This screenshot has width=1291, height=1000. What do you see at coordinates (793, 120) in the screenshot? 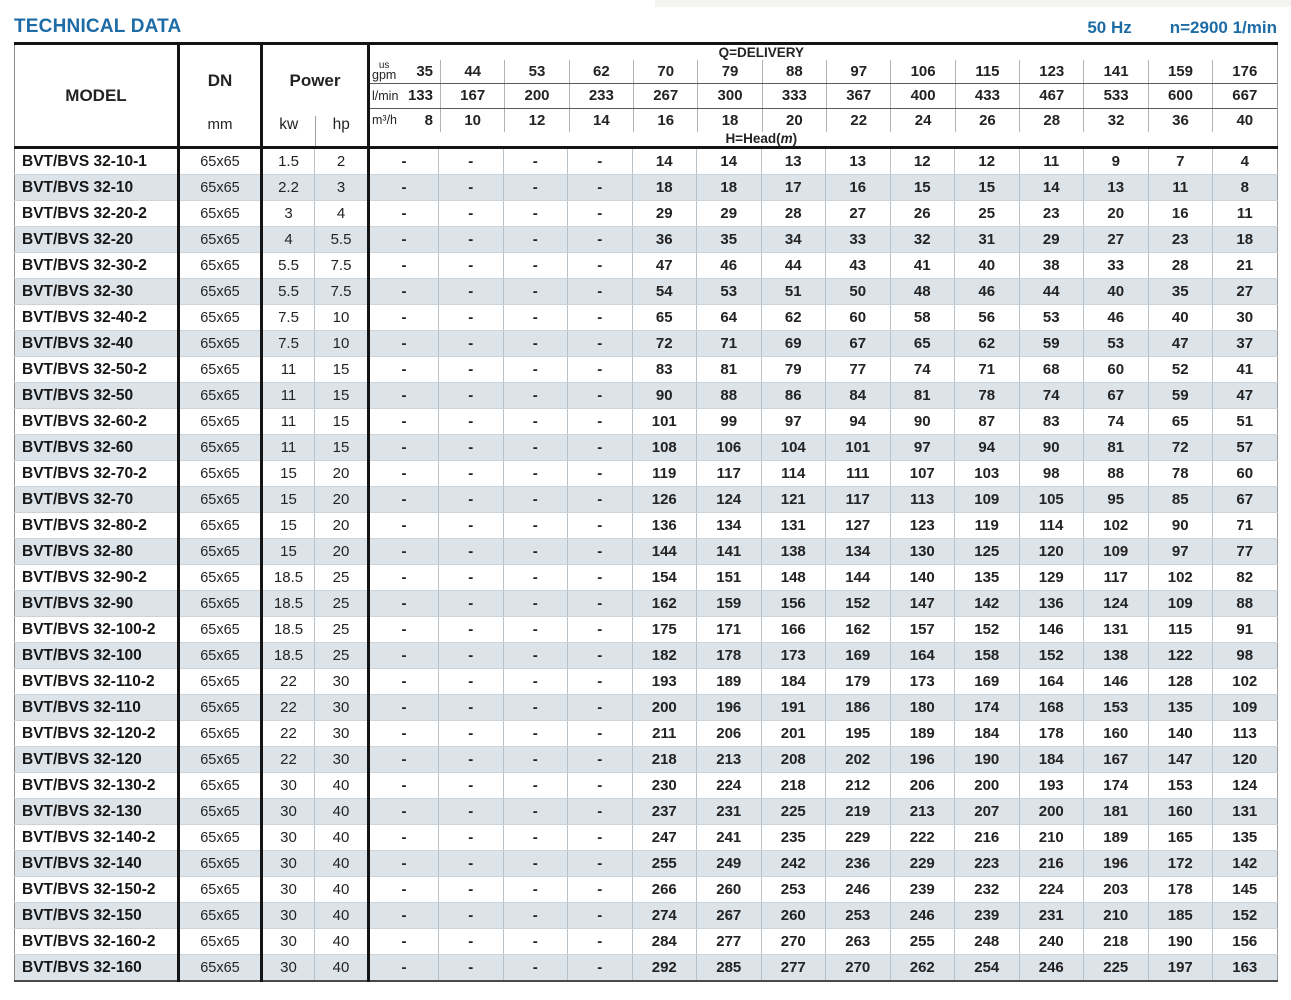
I see `q-m3h-value: 20` at bounding box center [793, 120].